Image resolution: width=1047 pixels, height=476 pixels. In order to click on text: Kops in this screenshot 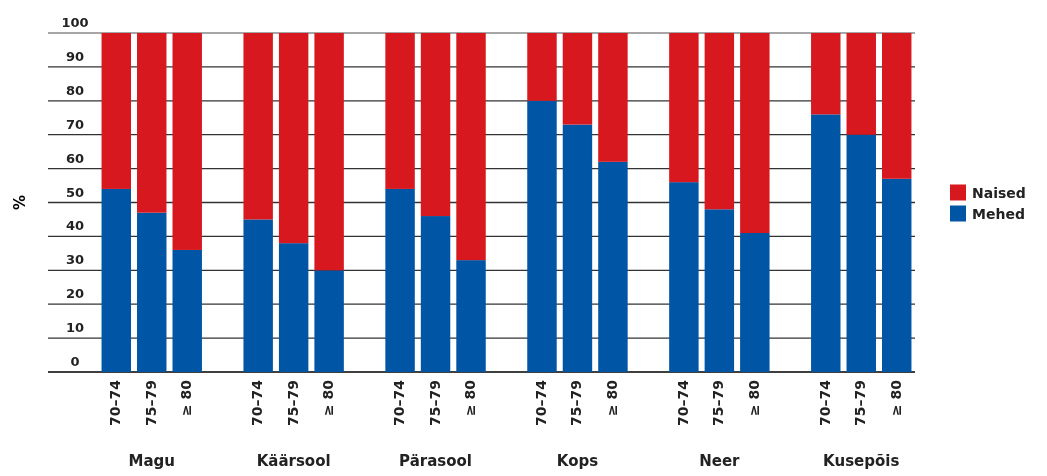, I will do `click(577, 461)`.